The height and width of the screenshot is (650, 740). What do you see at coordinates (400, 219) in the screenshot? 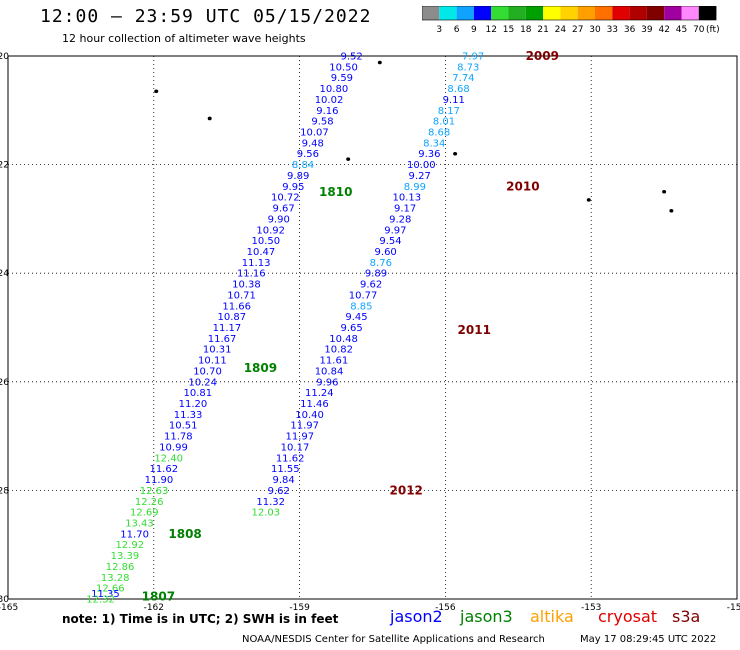
I see `wave-height-value: 9.28` at bounding box center [400, 219].